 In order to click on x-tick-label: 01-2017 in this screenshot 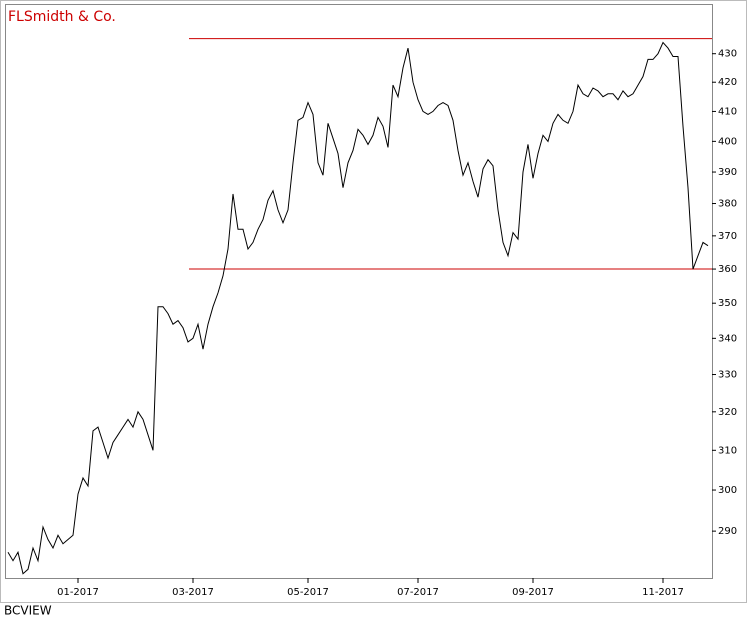, I will do `click(78, 592)`.